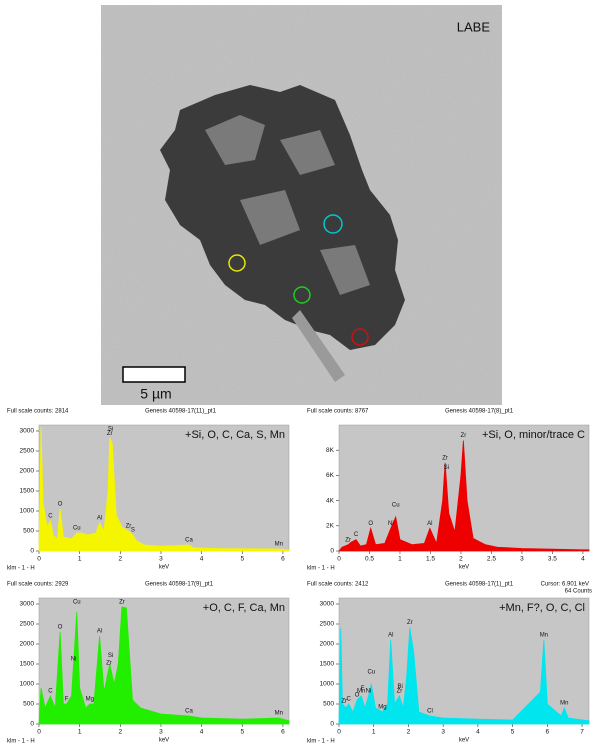 The image size is (592, 745). Describe the element at coordinates (552, 559) in the screenshot. I see `x-tick-label: 3.5` at that location.